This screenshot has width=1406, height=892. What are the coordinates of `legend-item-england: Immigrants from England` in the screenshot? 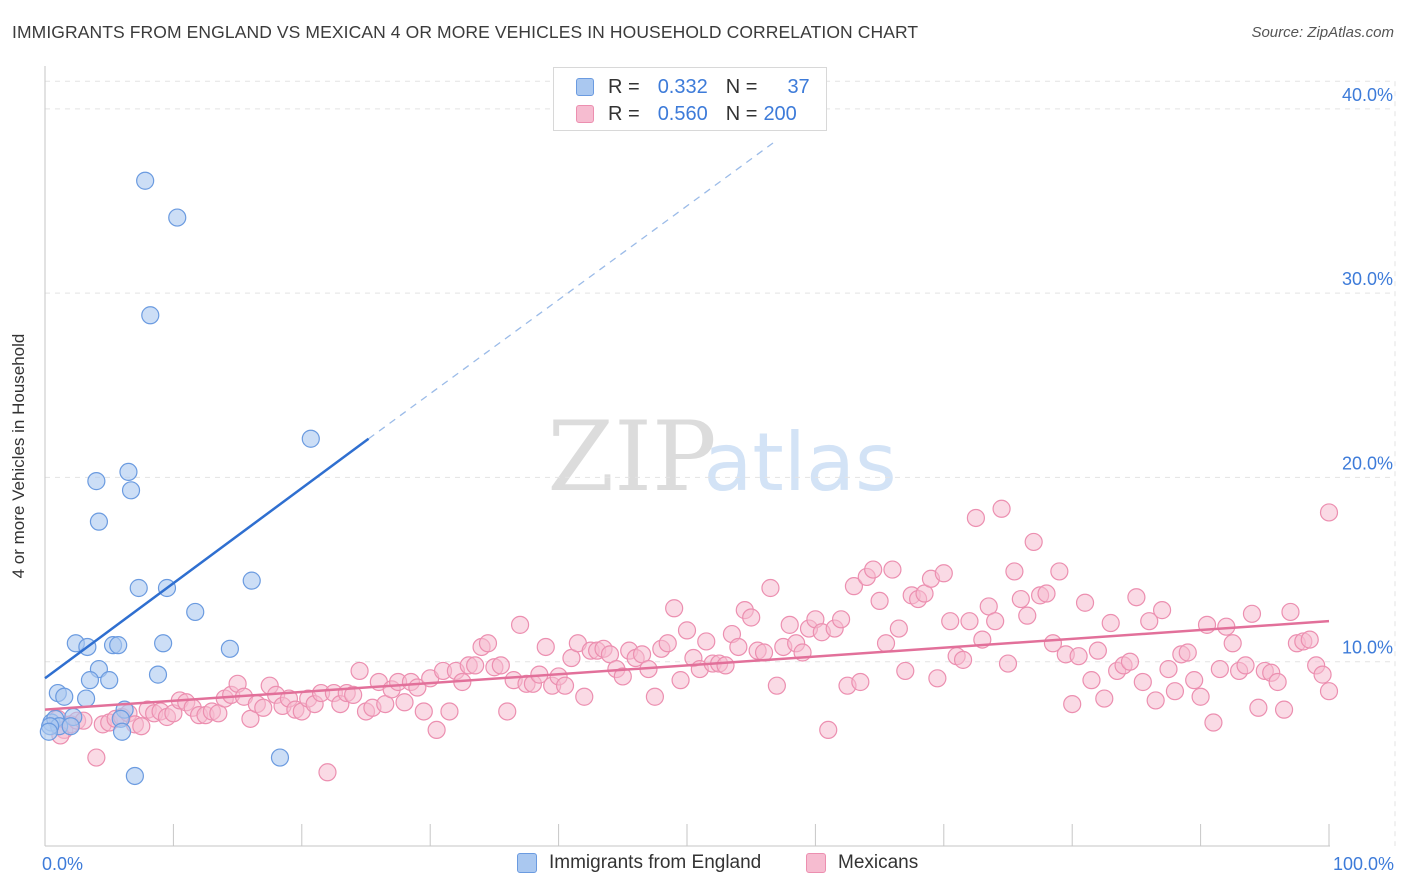 It's located at (639, 863).